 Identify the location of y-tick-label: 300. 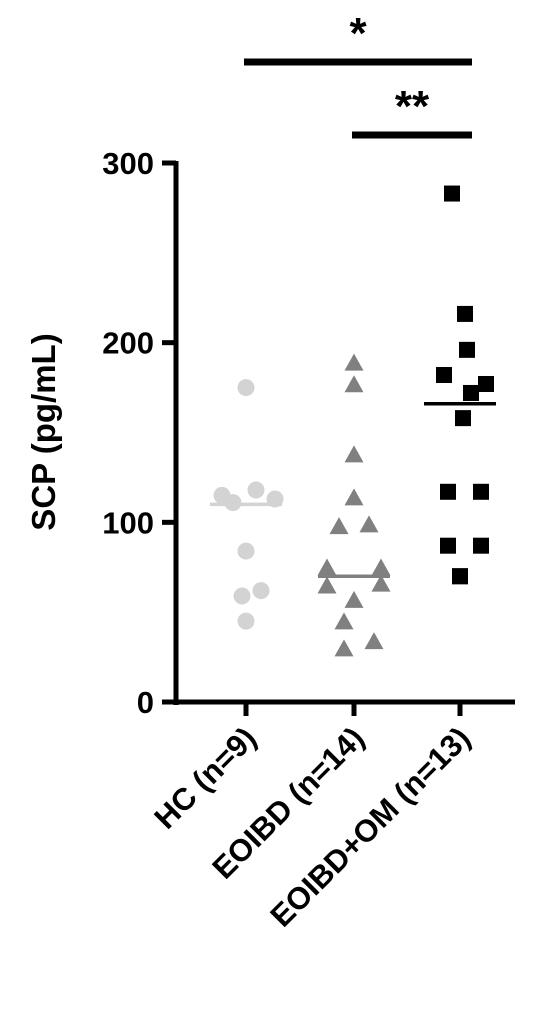
(128, 163).